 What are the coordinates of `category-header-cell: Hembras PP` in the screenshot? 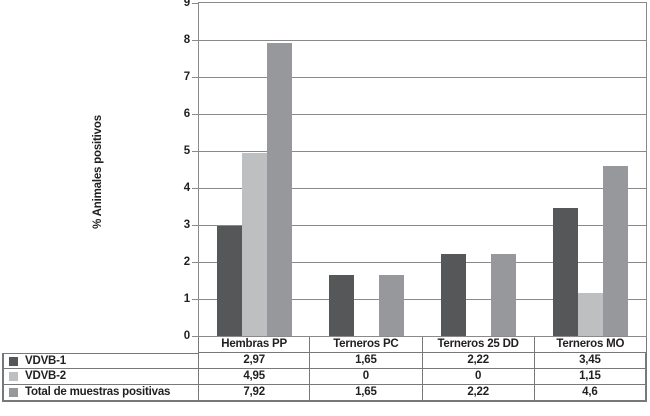 It's located at (254, 345).